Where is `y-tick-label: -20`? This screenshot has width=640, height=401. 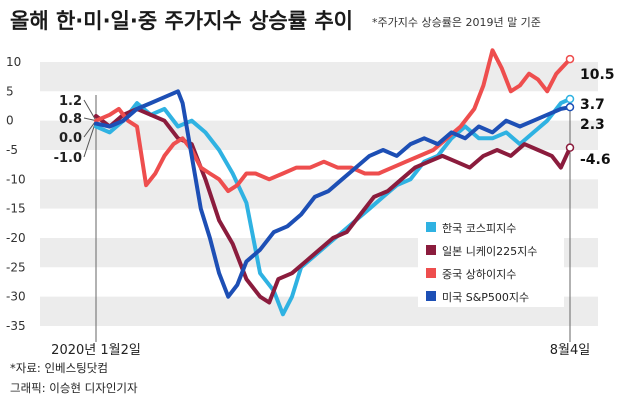 y-tick-label: -20 is located at coordinates (16, 238).